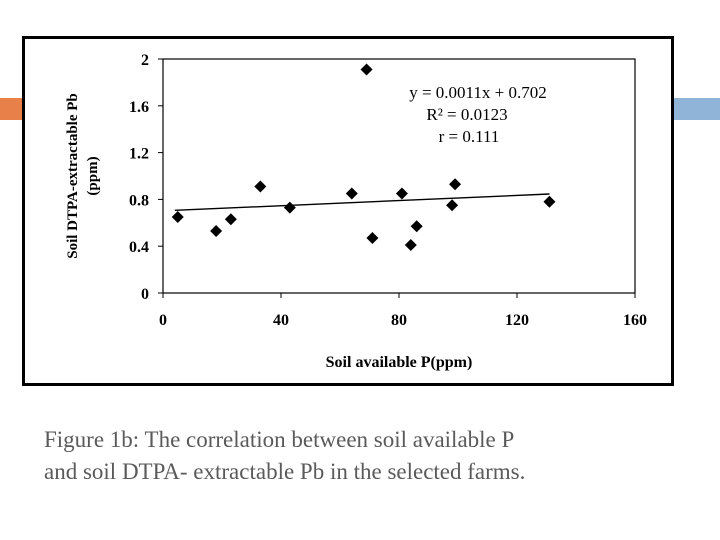 This screenshot has height=540, width=720. Describe the element at coordinates (281, 320) in the screenshot. I see `x-tick-label: 40` at that location.